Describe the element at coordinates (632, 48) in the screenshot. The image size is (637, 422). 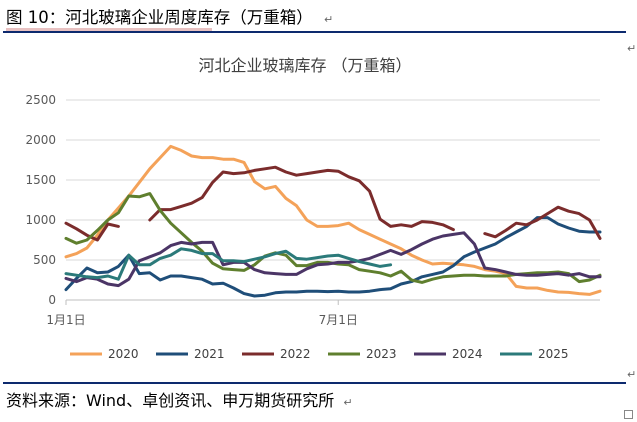
I see `para-mark-right: ↵` at that location.